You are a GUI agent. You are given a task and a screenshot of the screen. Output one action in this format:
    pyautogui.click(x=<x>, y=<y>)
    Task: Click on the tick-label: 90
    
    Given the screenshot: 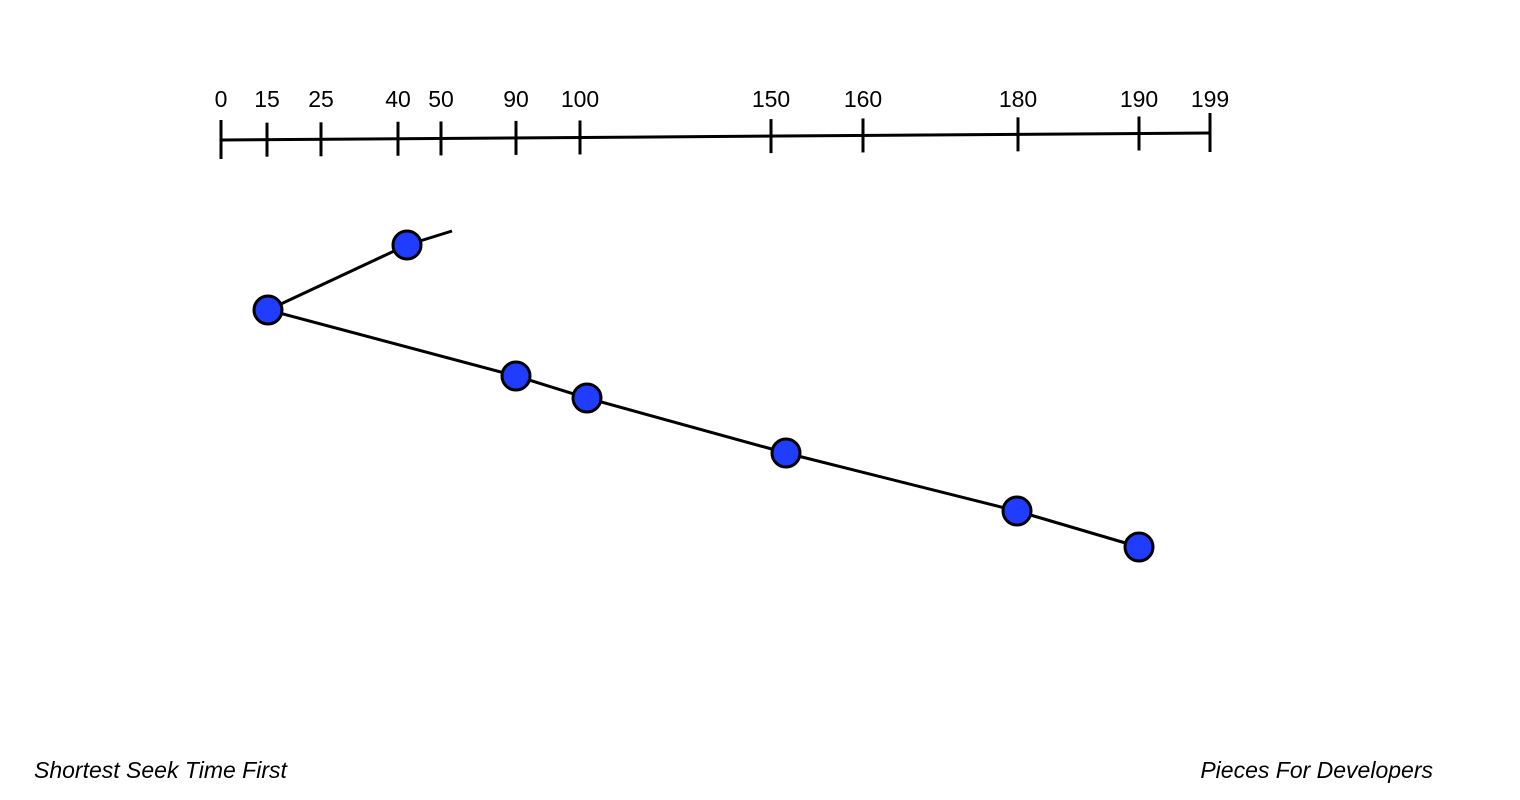 What is the action you would take?
    pyautogui.click(x=516, y=99)
    